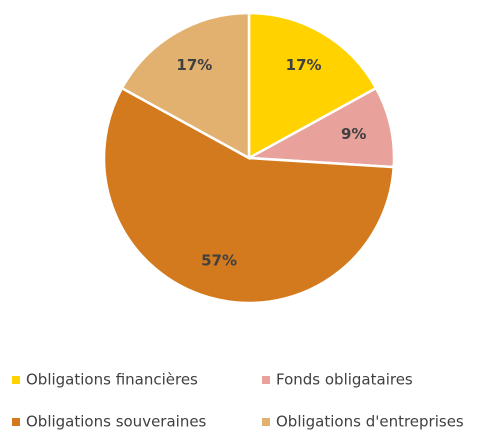 This screenshot has width=502, height=432. I want to click on data-label: 9%, so click(353, 134).